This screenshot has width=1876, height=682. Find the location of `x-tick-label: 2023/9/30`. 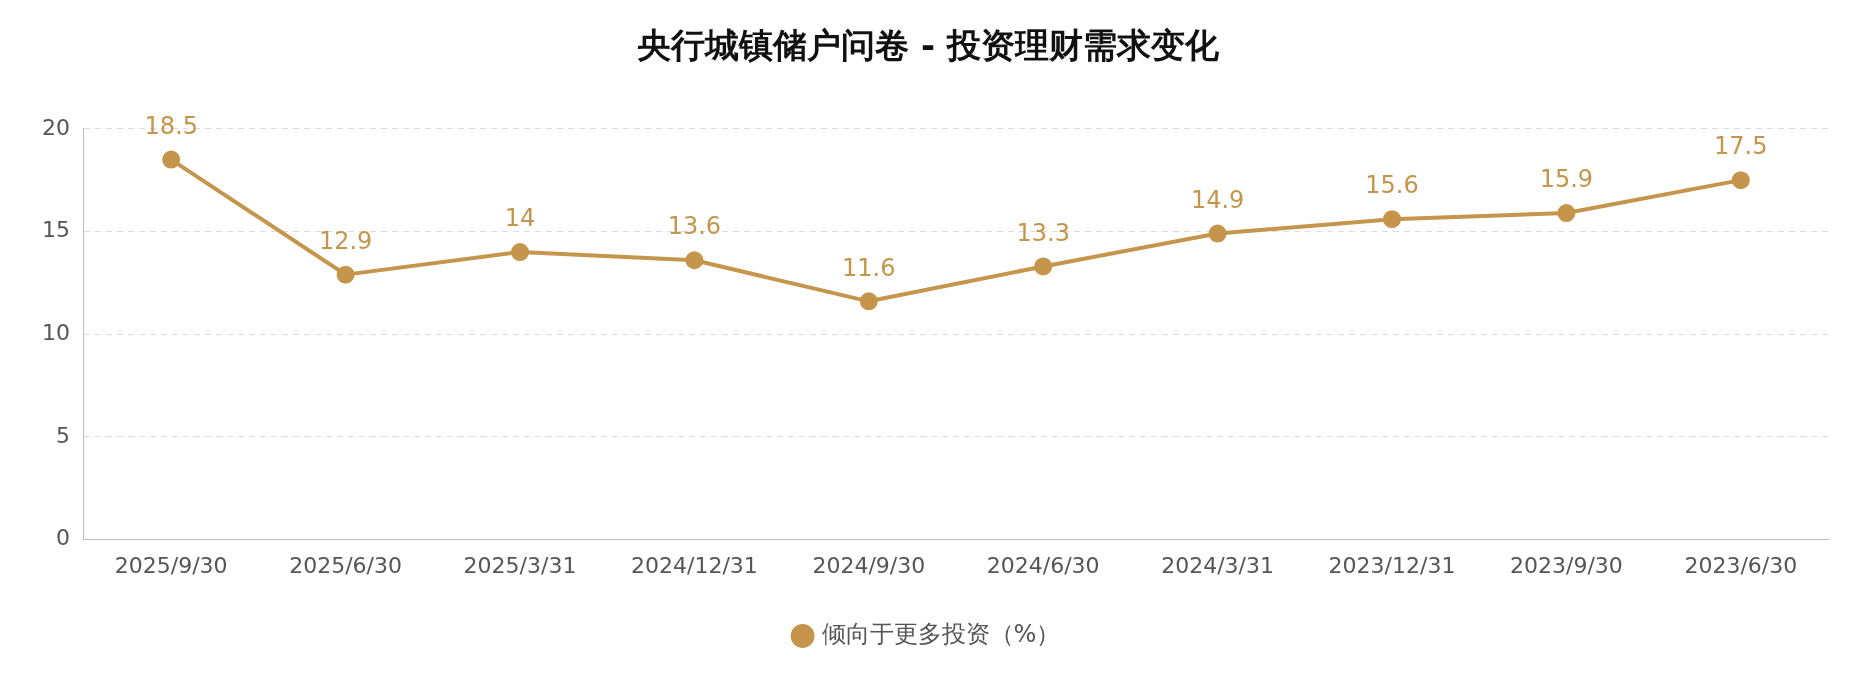

x-tick-label: 2023/9/30 is located at coordinates (1566, 565).